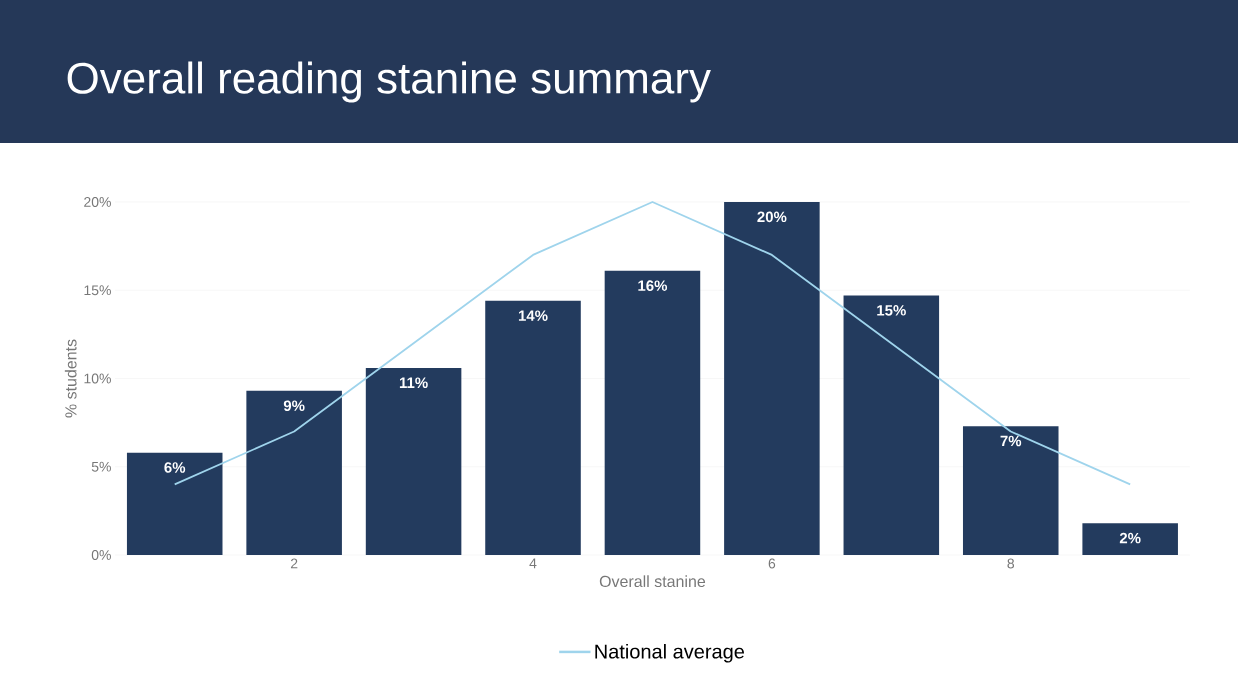  Describe the element at coordinates (653, 285) in the screenshot. I see `data-label: 16%` at that location.